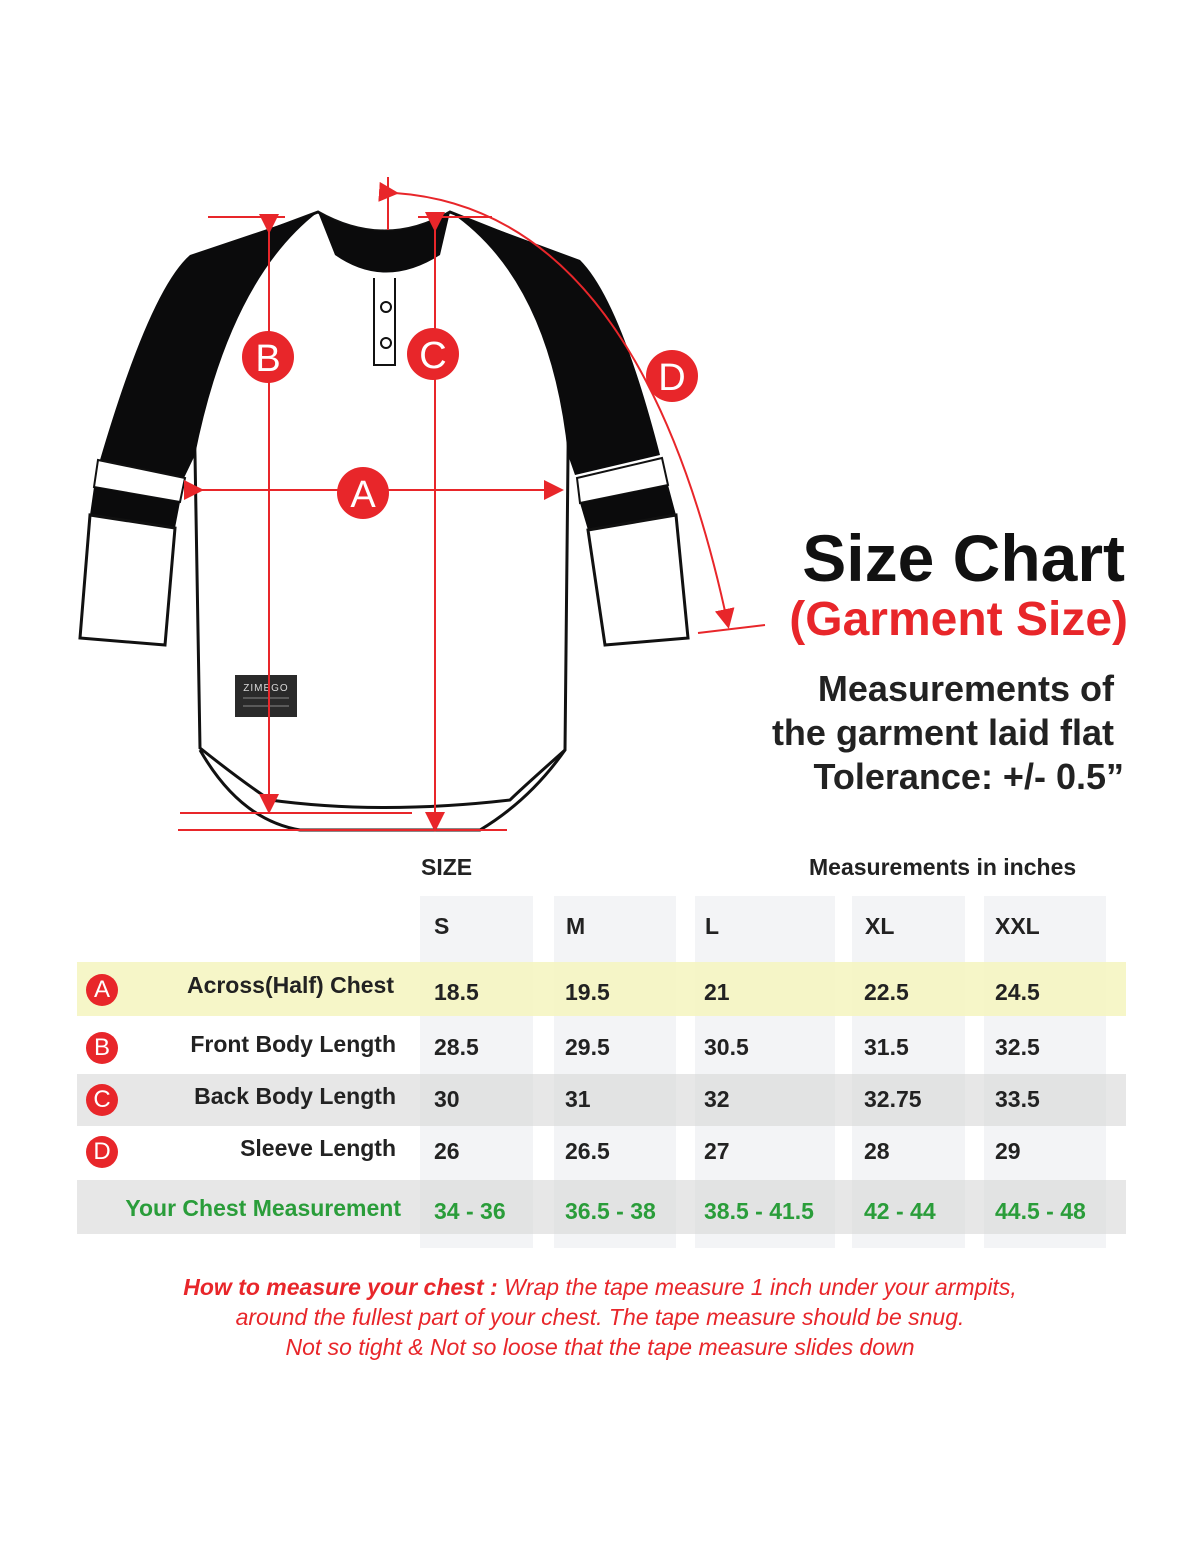  I want to click on note-line: the garment laid flat, so click(942, 732).